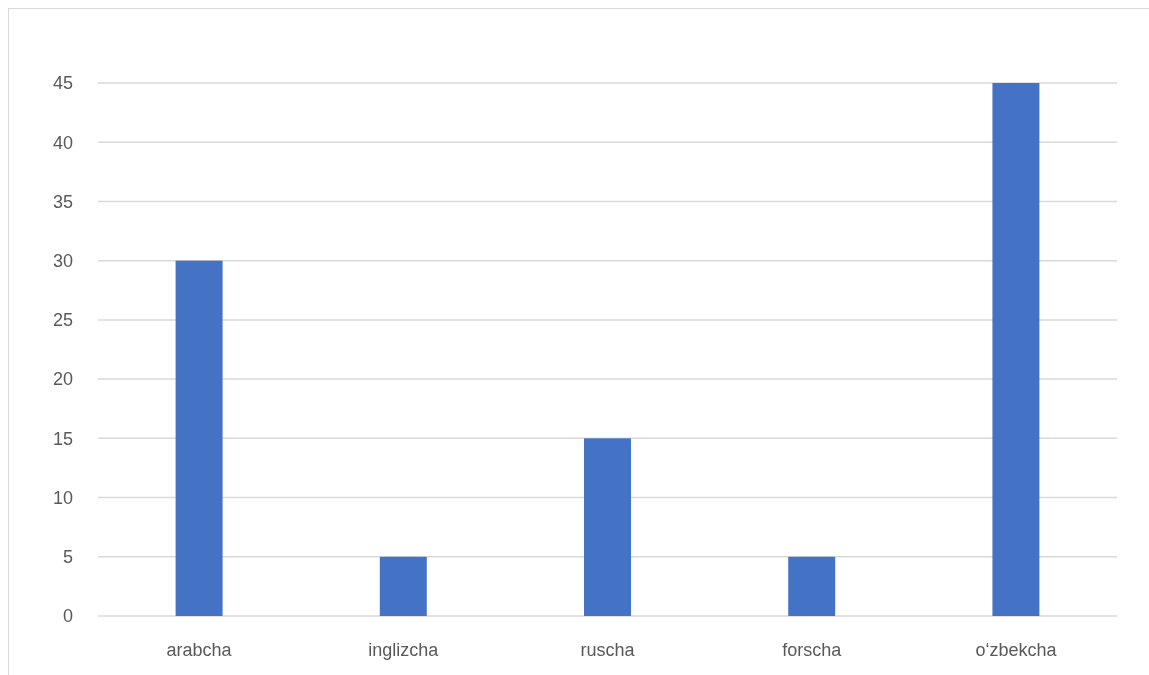 The width and height of the screenshot is (1149, 675). I want to click on y-tick-label: 35, so click(62, 201).